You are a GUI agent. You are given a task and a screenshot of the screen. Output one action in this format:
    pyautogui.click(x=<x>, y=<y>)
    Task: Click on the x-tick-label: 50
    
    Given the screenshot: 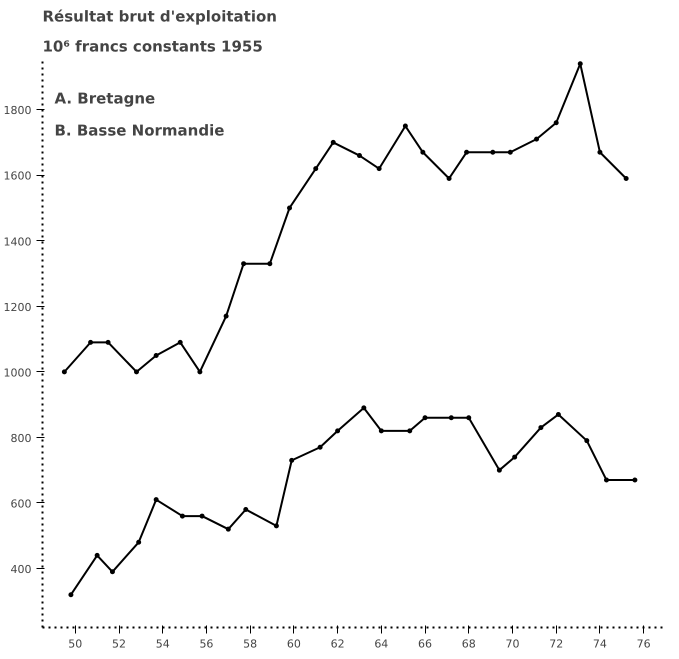 What is the action you would take?
    pyautogui.click(x=75, y=644)
    